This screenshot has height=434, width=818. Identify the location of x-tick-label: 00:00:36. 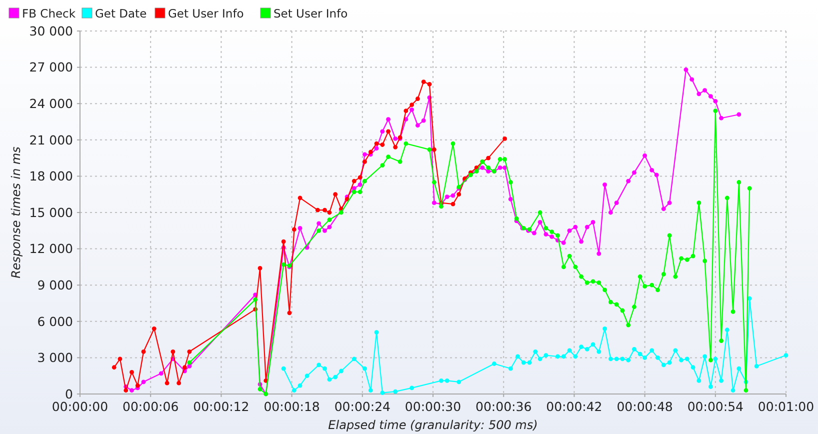
(504, 406).